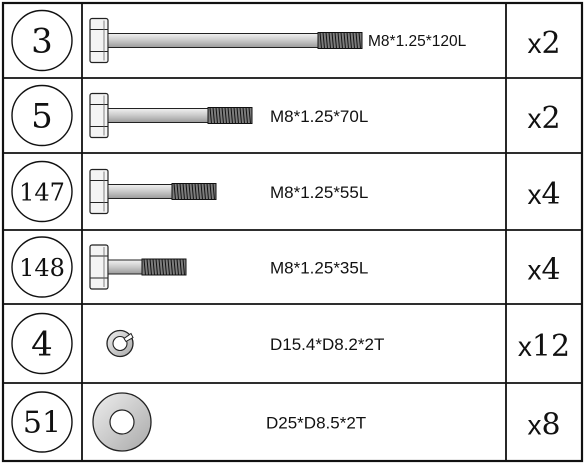 The image size is (585, 464). I want to click on part-number-badge: 148, so click(42, 267).